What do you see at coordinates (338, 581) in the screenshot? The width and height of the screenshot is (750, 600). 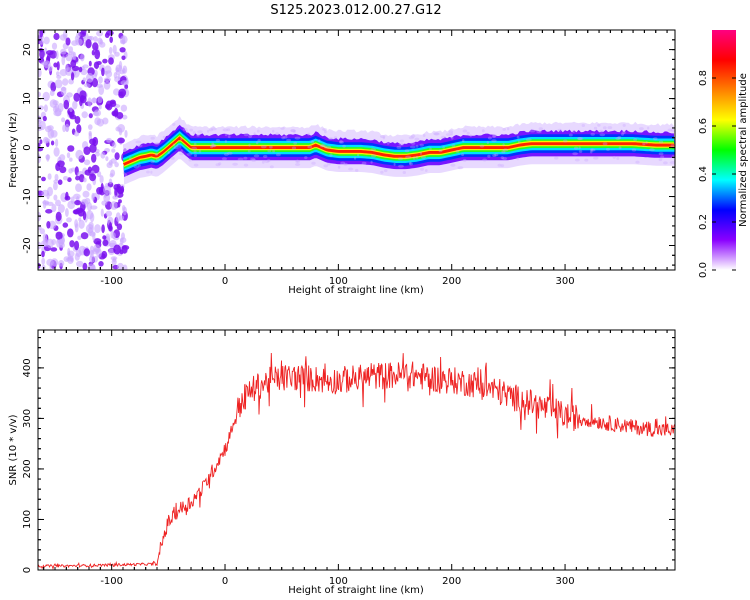 I see `x-tick-label: 100` at bounding box center [338, 581].